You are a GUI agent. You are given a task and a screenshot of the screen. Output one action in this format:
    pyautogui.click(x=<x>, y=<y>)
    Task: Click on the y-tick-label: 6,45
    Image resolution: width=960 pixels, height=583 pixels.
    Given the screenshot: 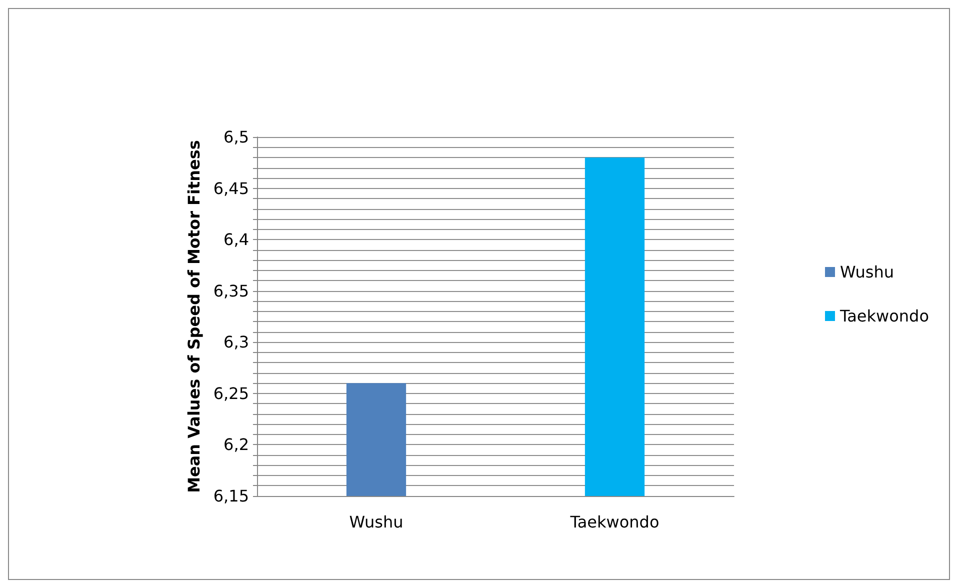 What is the action you would take?
    pyautogui.click(x=231, y=188)
    